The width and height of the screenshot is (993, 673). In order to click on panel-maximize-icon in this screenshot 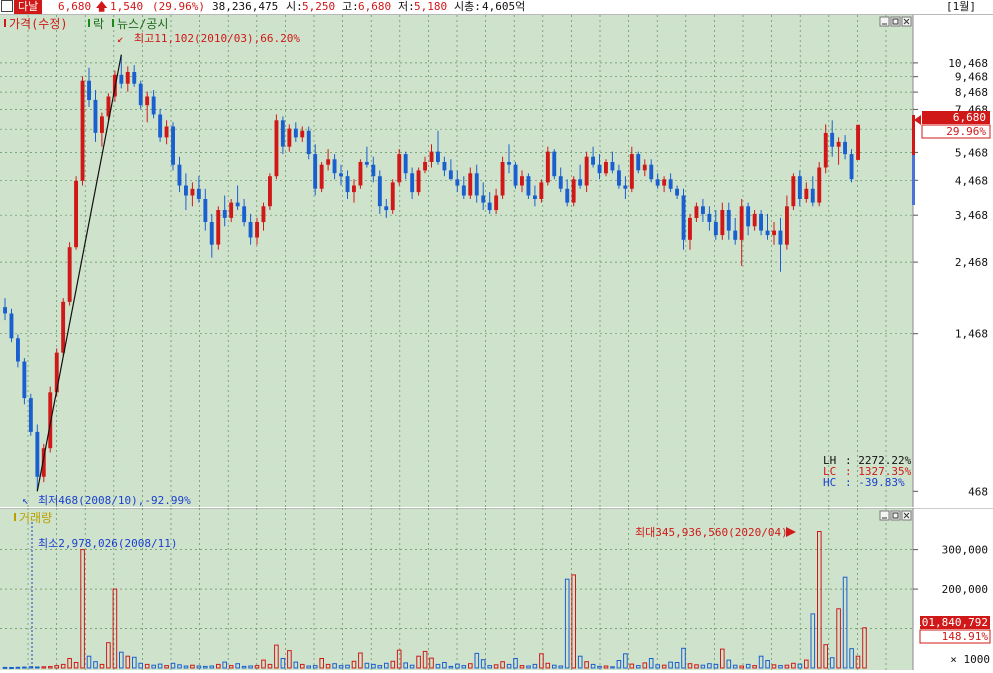, I will do `click(895, 21)`.